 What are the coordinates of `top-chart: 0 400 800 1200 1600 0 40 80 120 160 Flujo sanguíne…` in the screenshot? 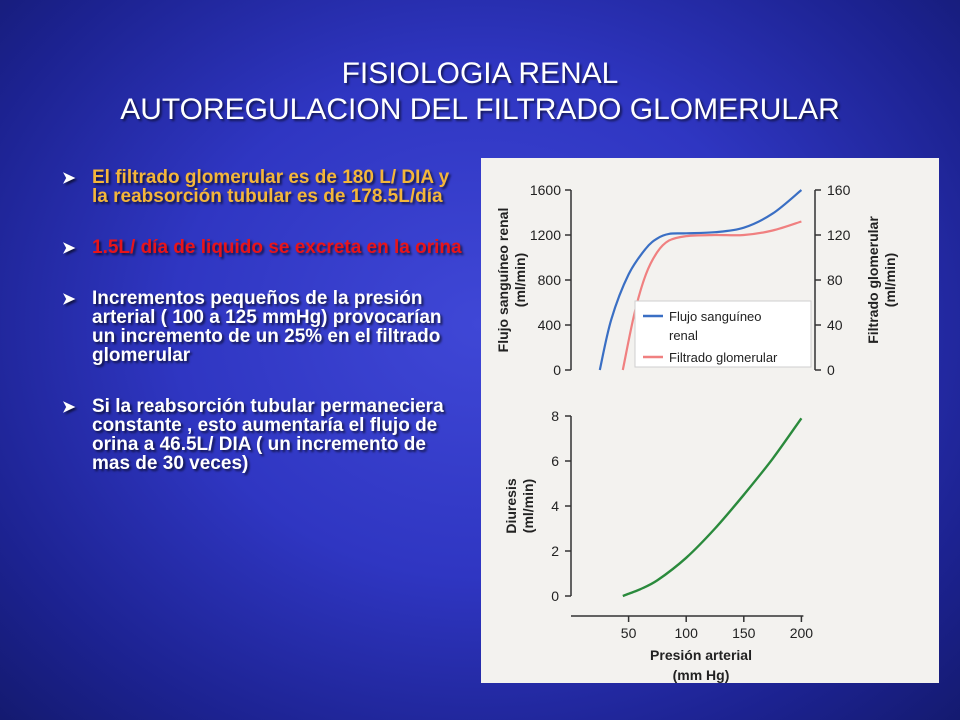 It's located at (696, 280).